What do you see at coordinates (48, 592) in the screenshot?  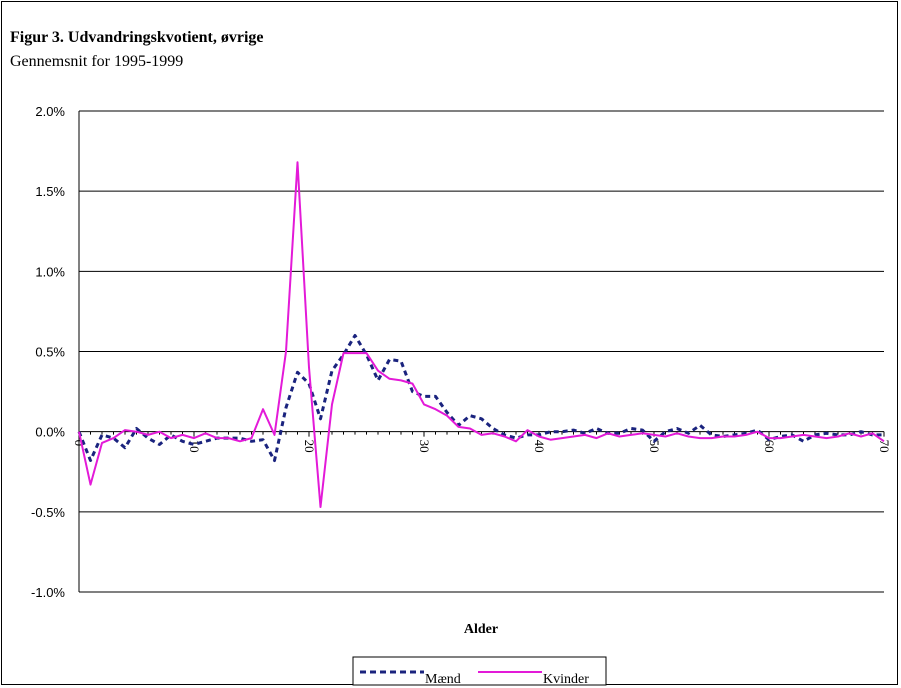 I see `y-tick-label: -1.0%` at bounding box center [48, 592].